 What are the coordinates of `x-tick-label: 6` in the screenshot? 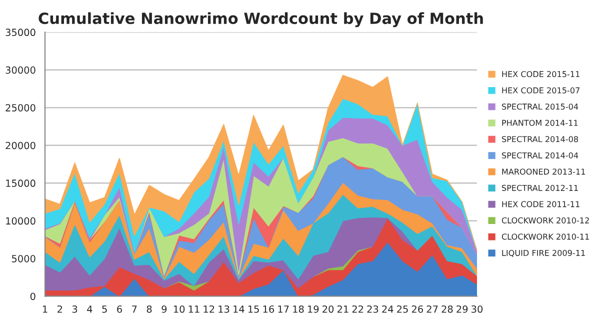 It's located at (119, 309).